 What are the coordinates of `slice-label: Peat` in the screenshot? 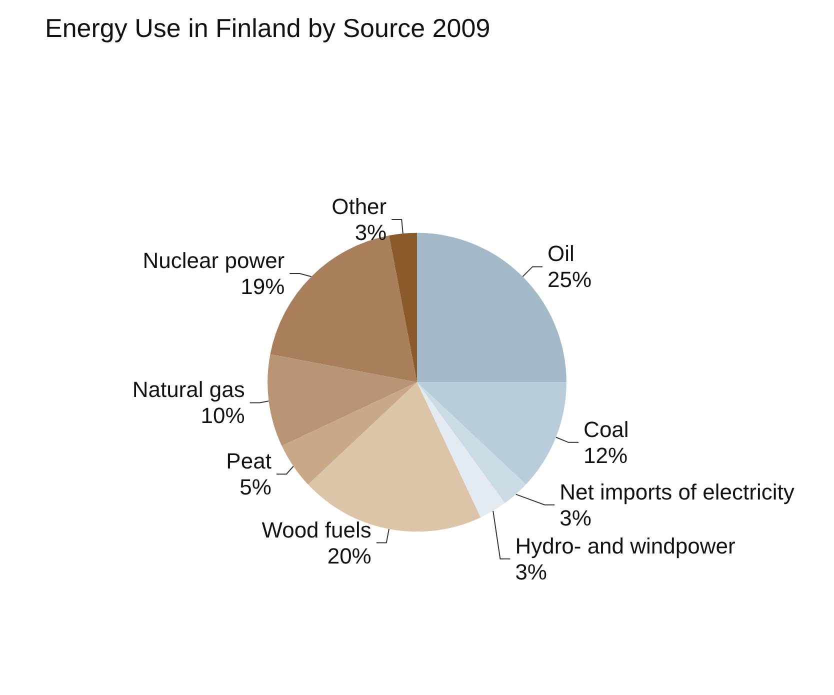 It's located at (249, 461).